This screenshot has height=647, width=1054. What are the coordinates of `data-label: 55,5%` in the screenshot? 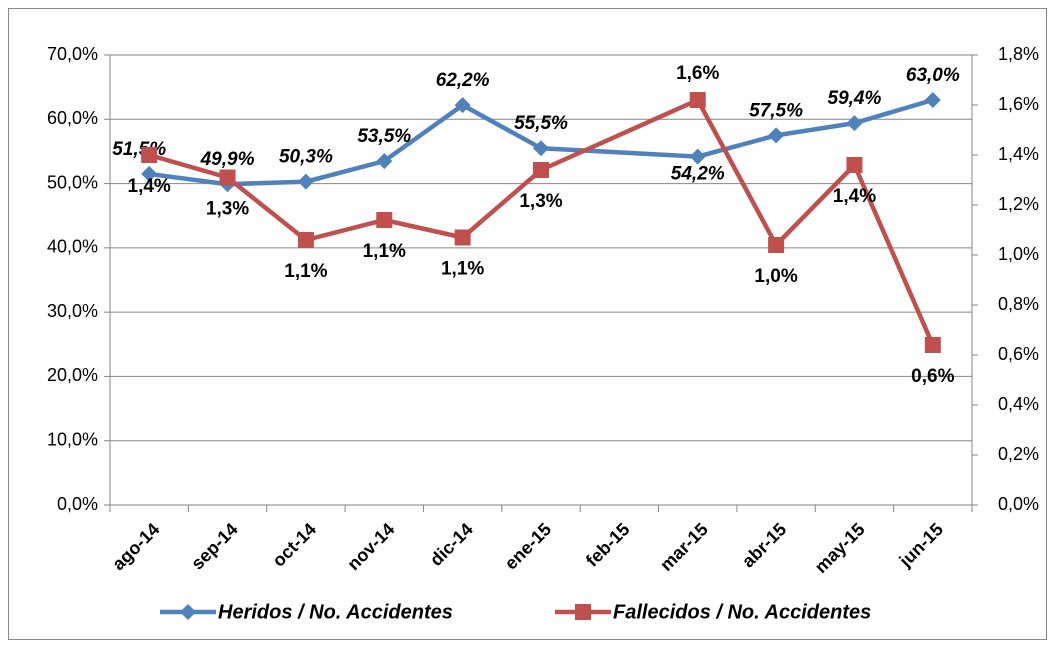 It's located at (541, 123).